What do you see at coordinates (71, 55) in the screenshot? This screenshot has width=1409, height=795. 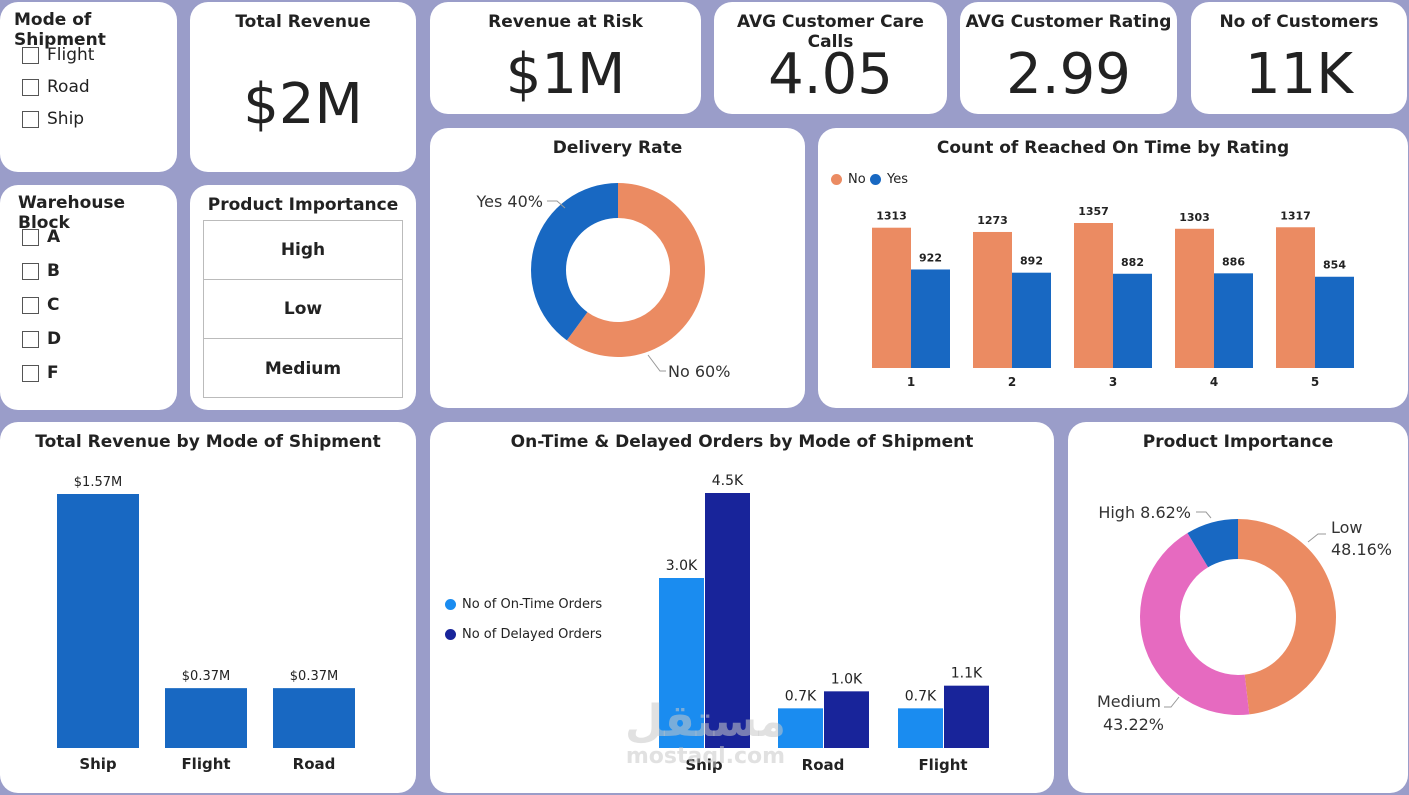 I see `slicer-item-label: Flight` at bounding box center [71, 55].